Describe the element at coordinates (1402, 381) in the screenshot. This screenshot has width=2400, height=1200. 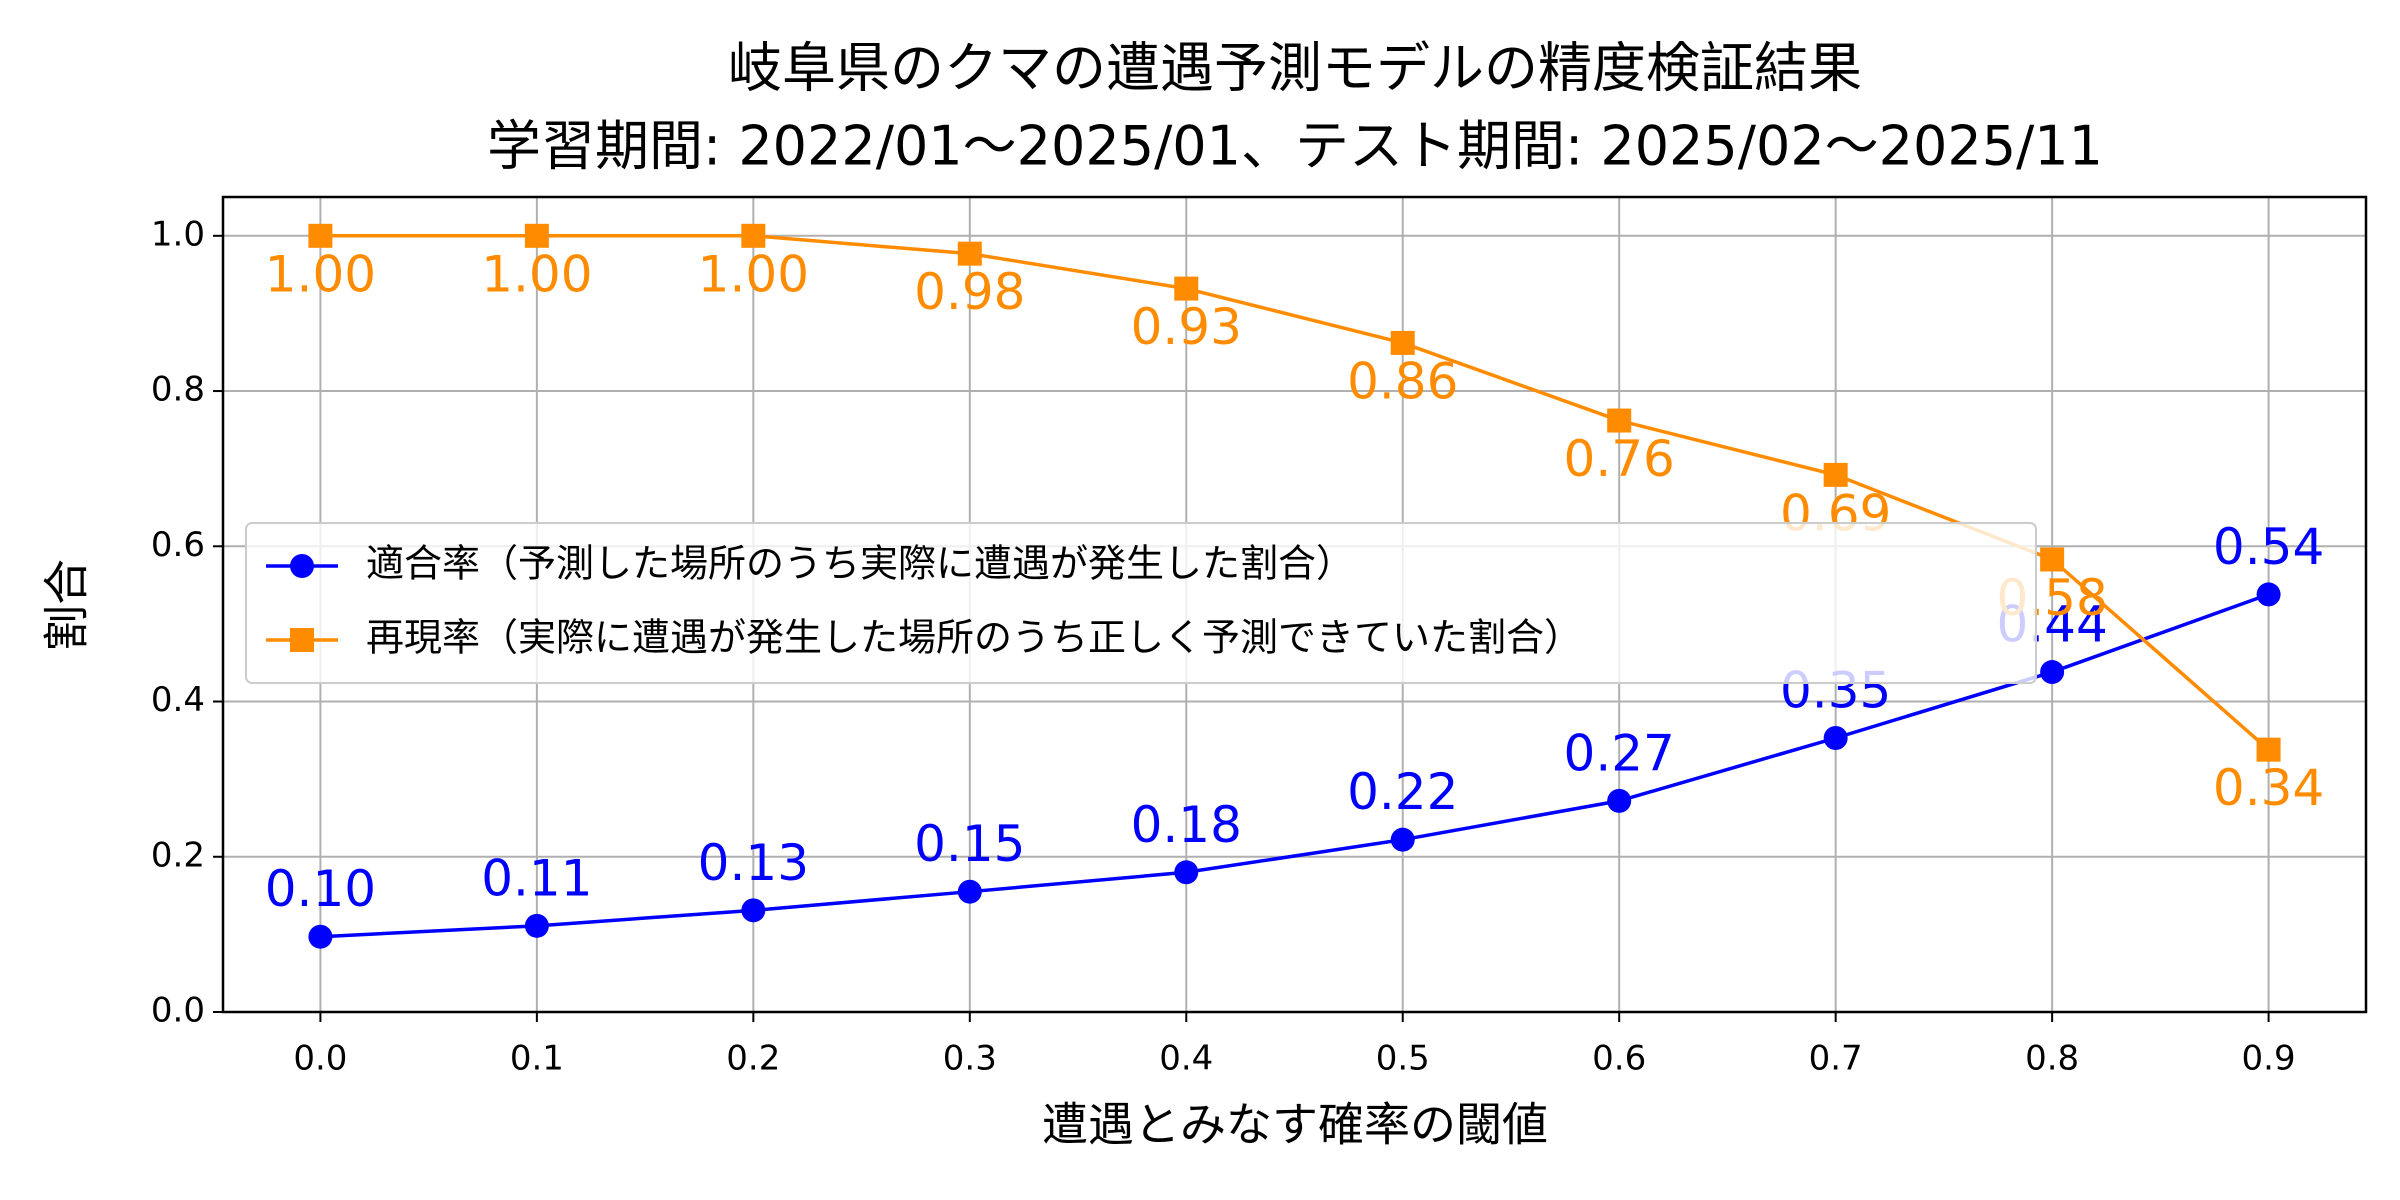
I see `data-label: 0.86` at that location.